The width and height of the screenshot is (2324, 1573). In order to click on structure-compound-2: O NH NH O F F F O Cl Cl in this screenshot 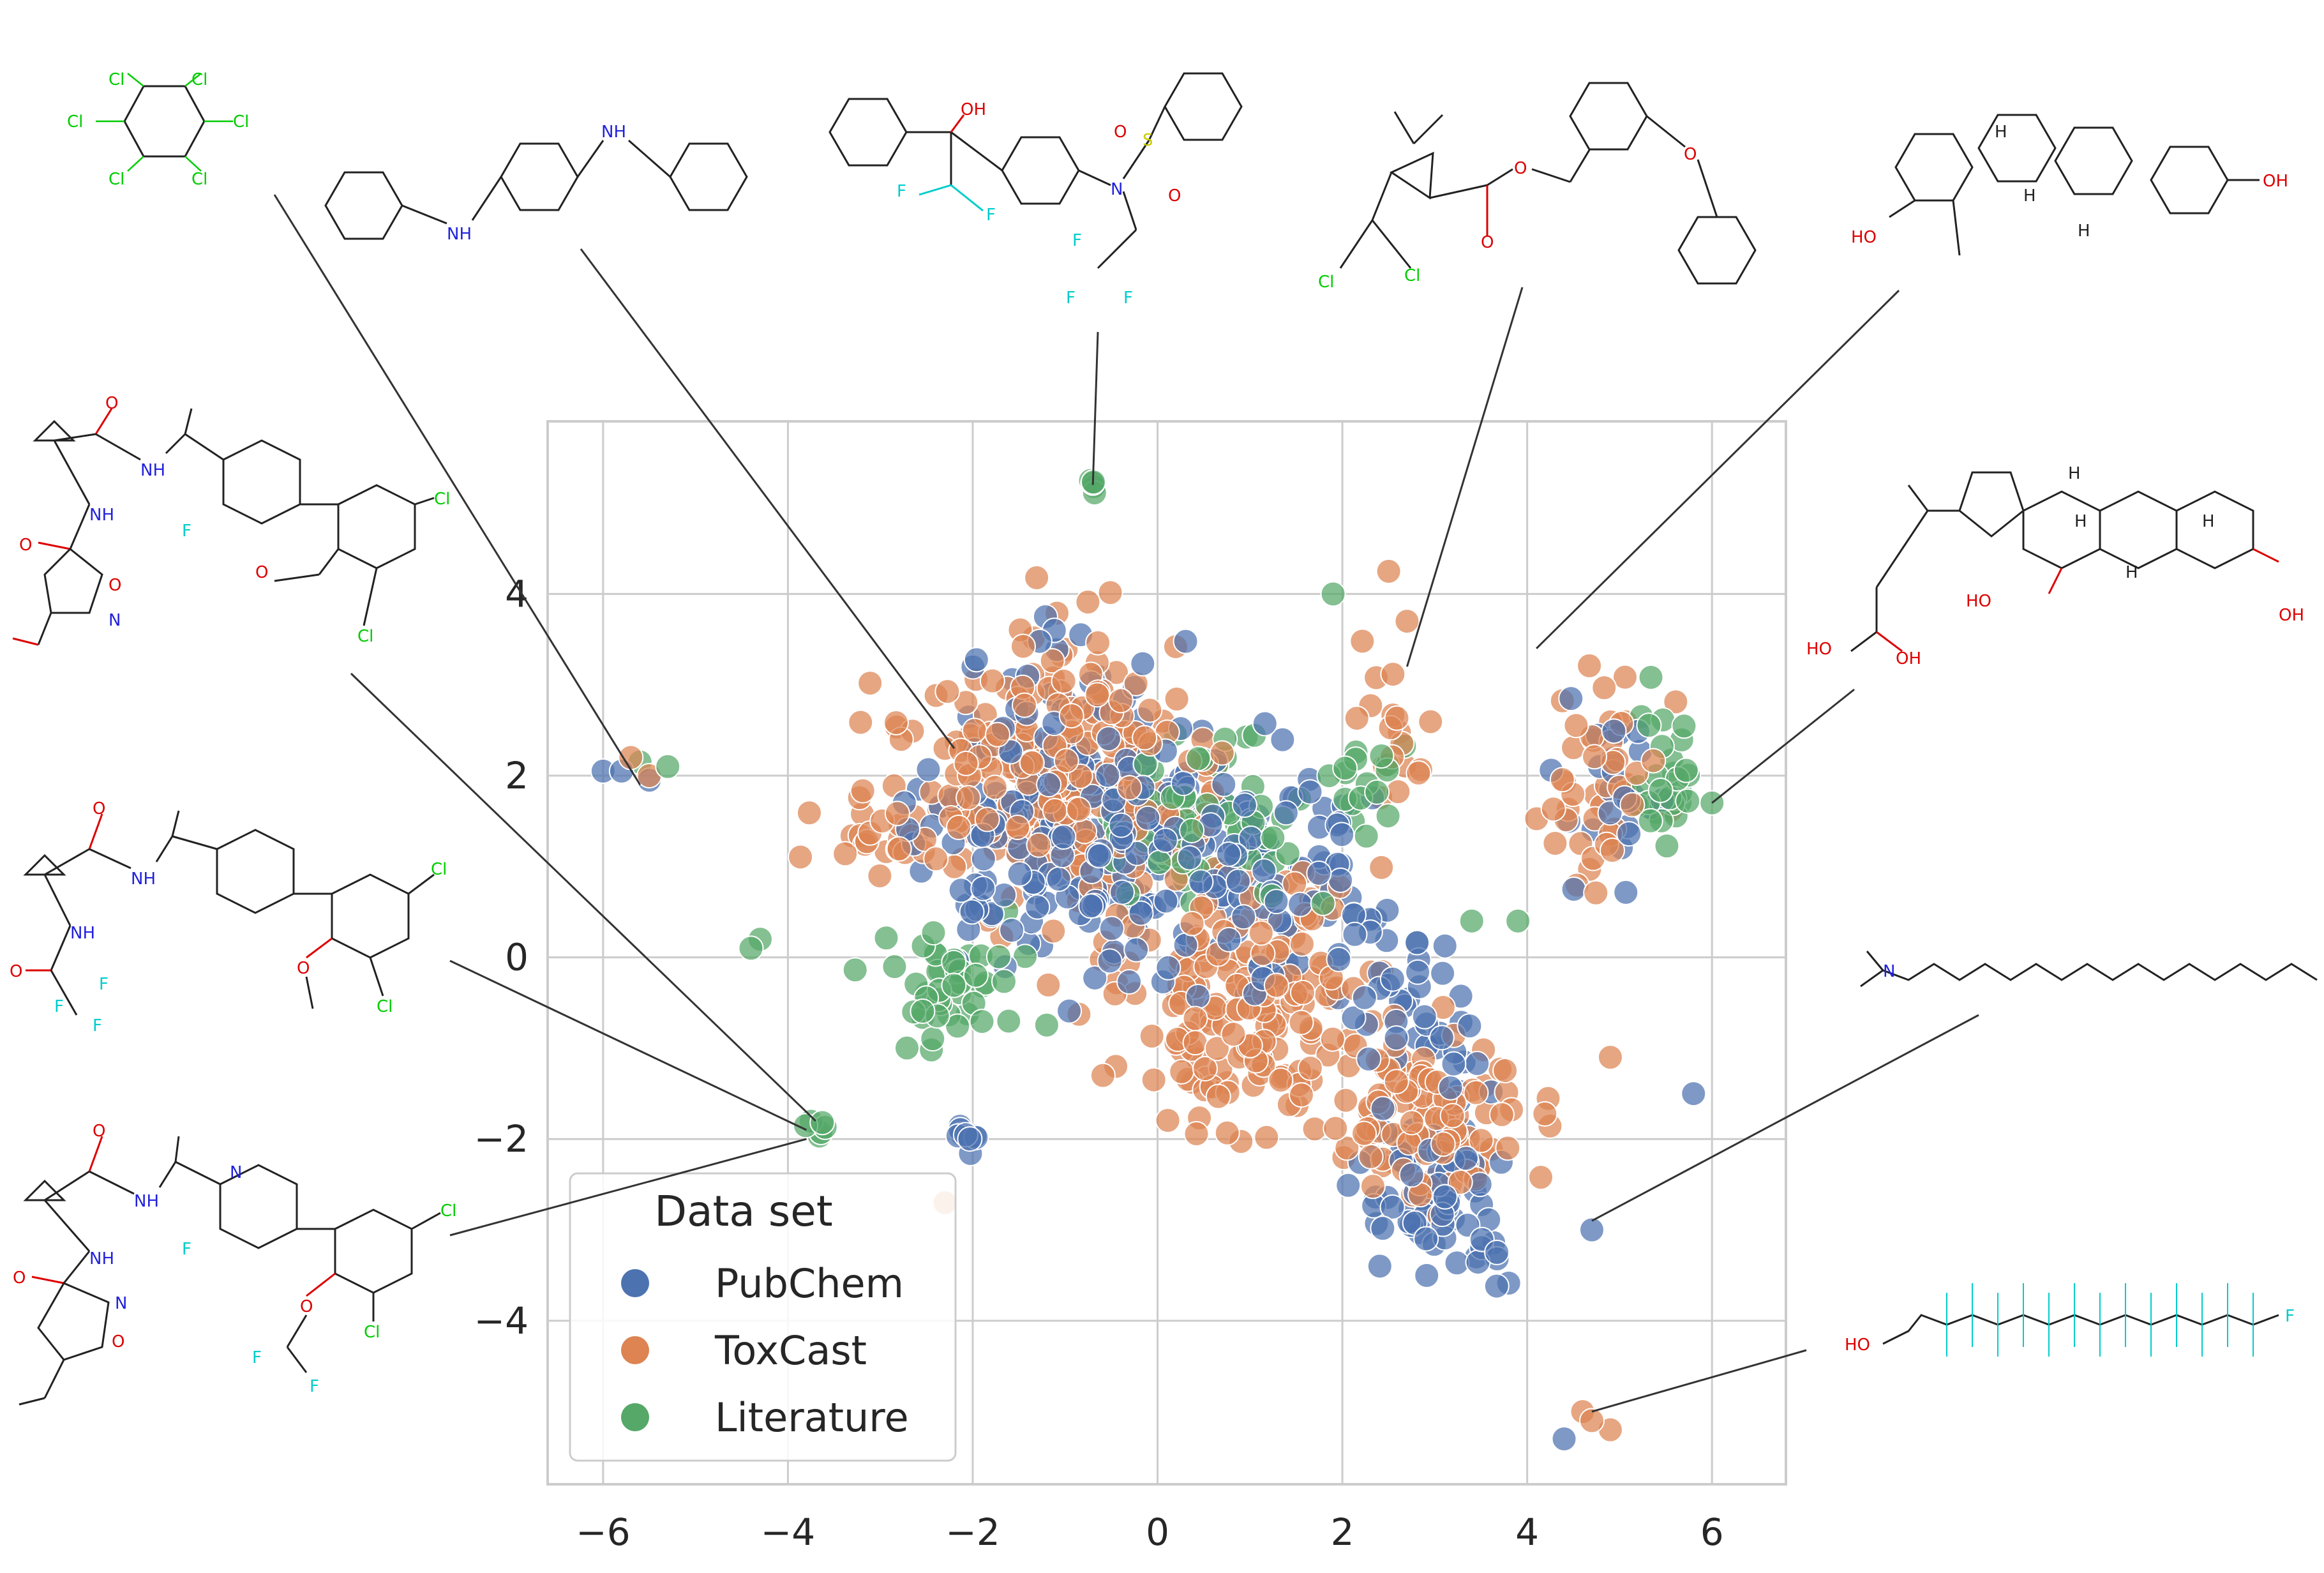, I will do `click(229, 917)`.